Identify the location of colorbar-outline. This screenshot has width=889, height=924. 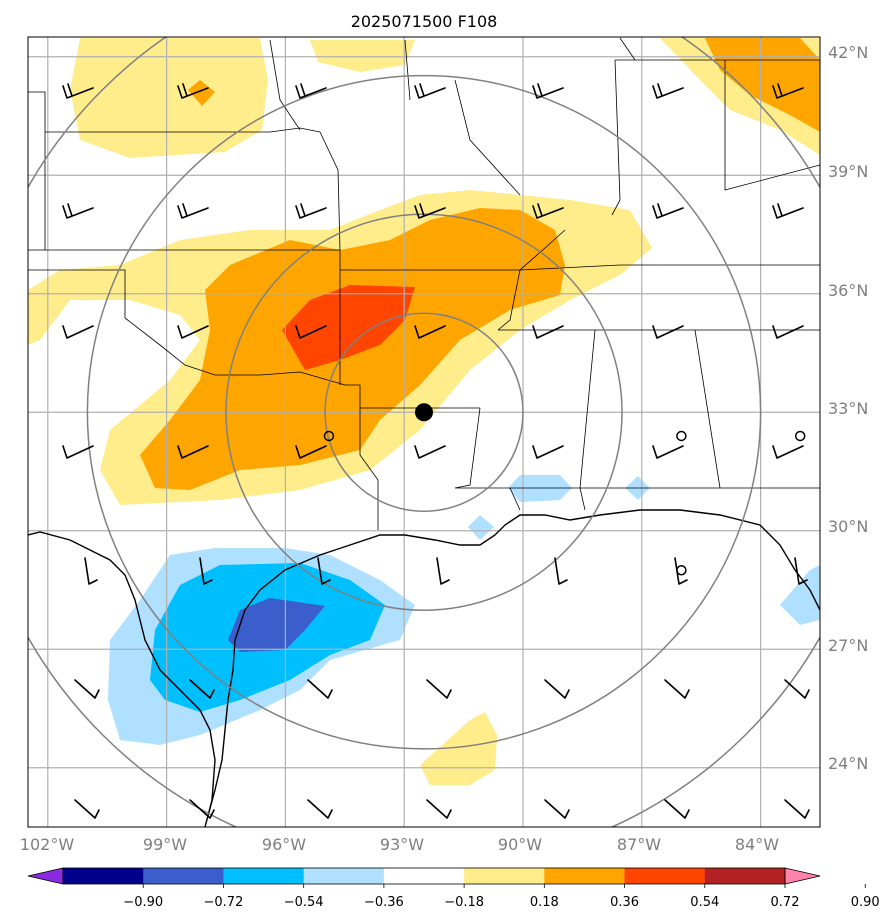
(424, 876).